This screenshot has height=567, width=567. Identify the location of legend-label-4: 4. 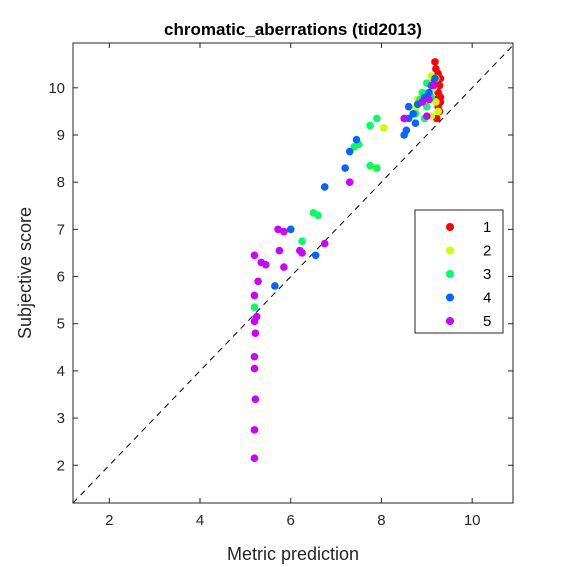
(487, 298).